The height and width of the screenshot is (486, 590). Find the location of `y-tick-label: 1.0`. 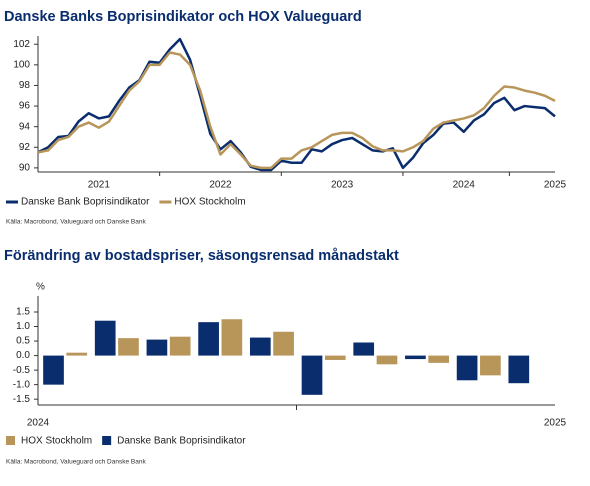

y-tick-label: 1.0 is located at coordinates (23, 326).